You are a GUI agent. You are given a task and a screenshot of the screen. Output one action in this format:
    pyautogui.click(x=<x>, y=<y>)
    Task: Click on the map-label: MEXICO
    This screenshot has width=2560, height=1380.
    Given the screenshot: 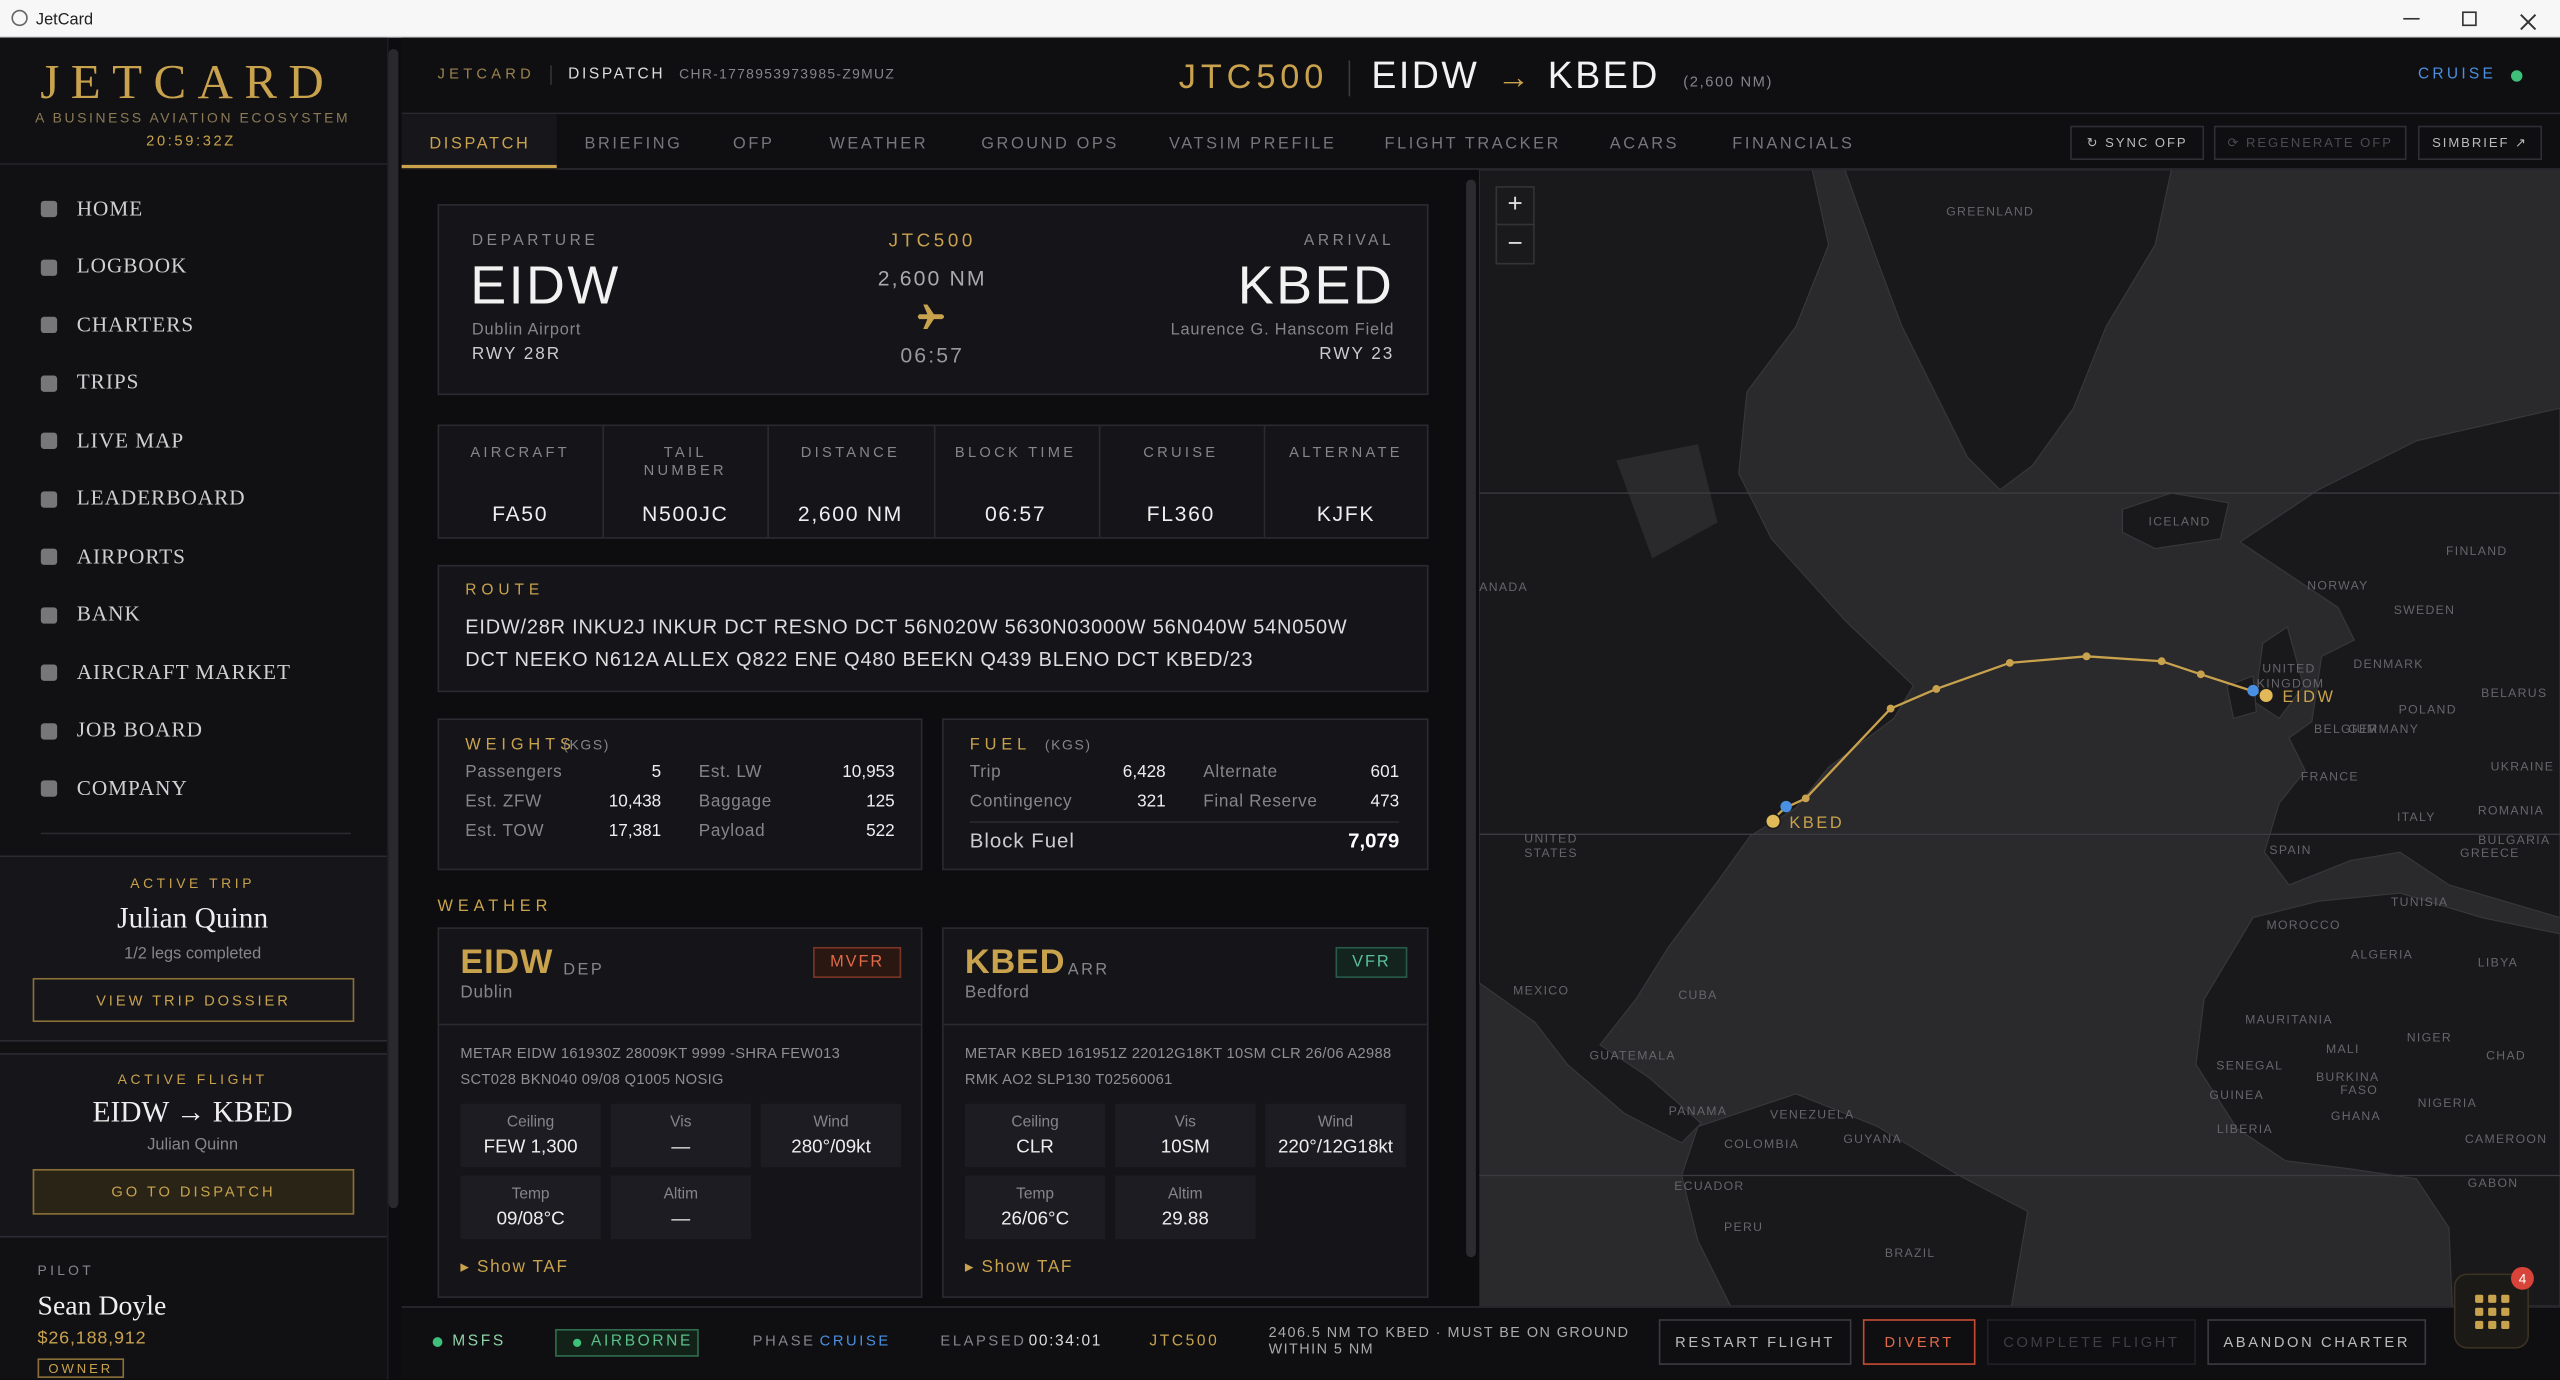 What is the action you would take?
    pyautogui.click(x=1541, y=990)
    